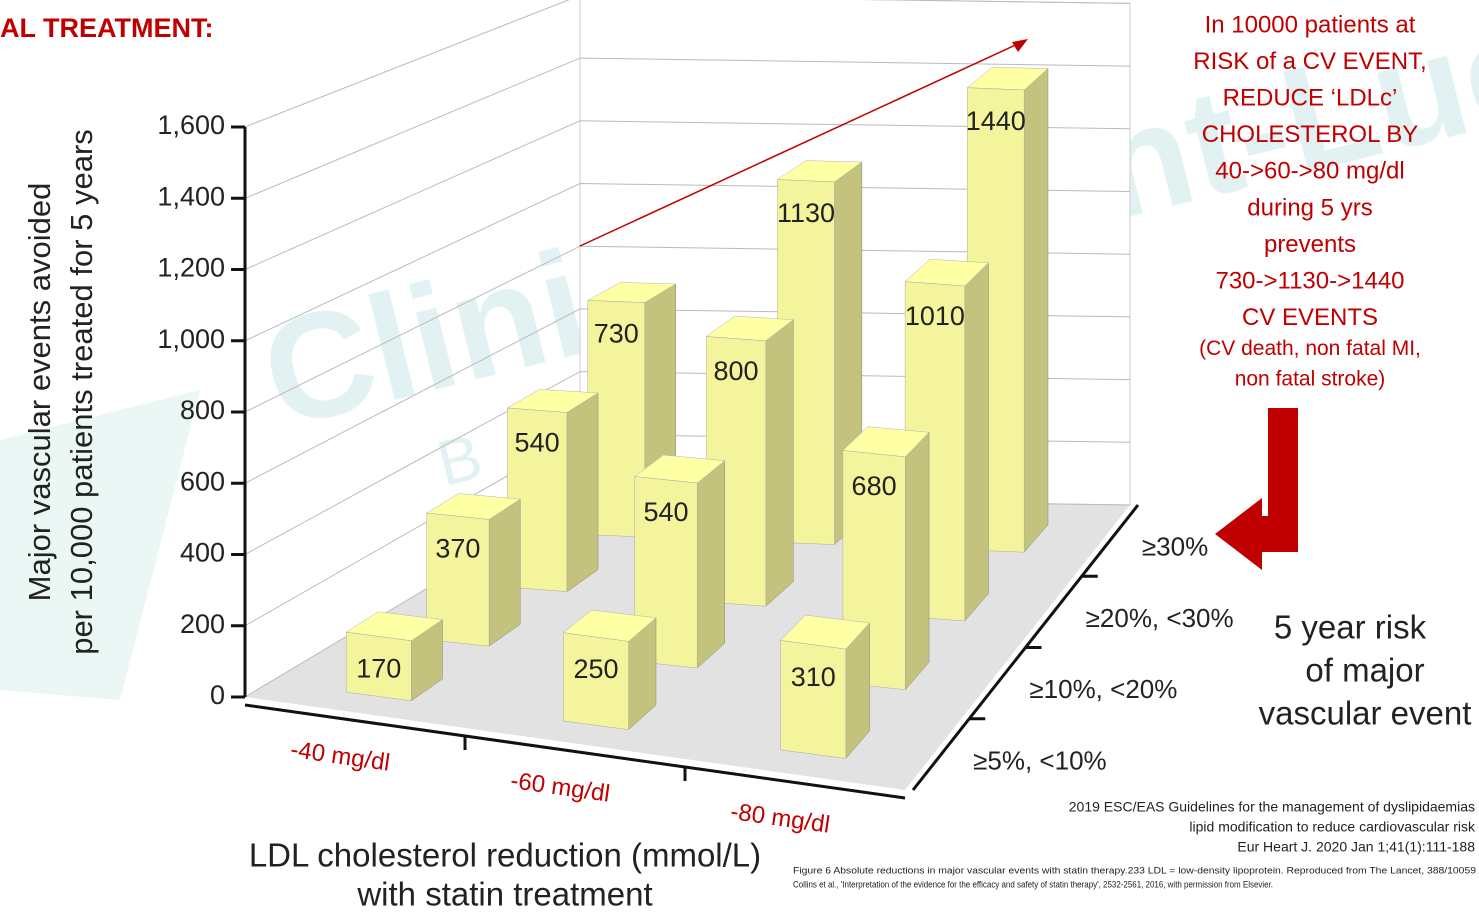 The width and height of the screenshot is (1479, 914). I want to click on y-tick-label: 600, so click(202, 481).